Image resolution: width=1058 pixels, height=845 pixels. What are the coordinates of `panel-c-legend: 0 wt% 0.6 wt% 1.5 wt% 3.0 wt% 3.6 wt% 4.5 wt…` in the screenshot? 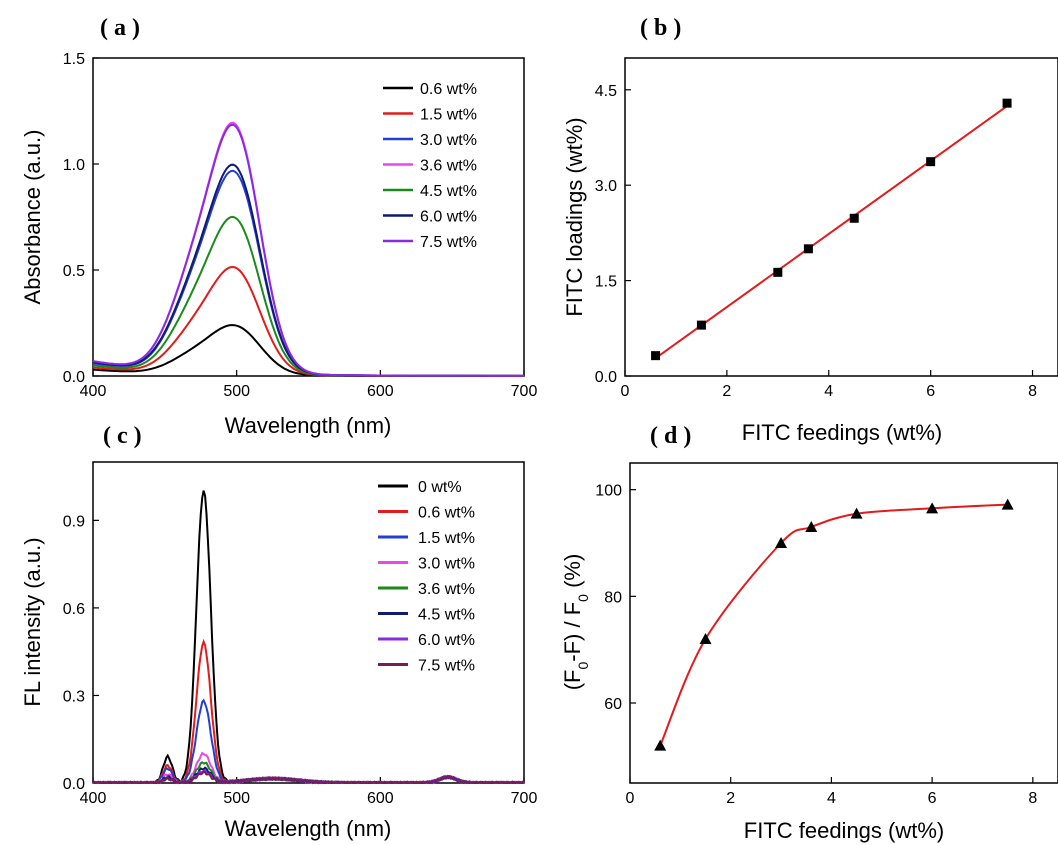 It's located at (426, 577).